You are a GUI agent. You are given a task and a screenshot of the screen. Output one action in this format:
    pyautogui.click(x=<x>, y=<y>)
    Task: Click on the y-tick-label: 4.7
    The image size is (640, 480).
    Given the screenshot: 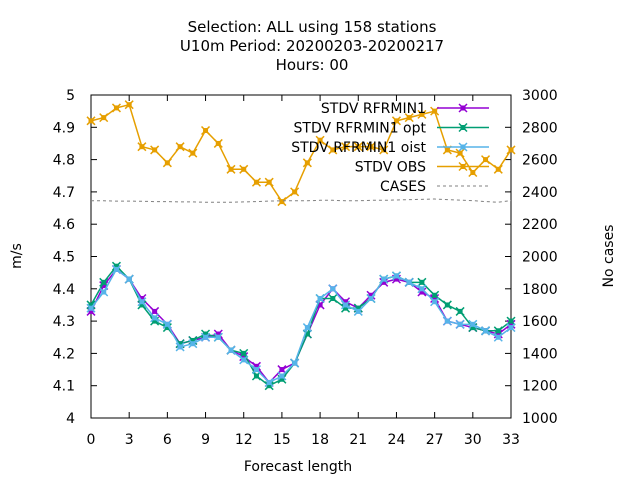 What is the action you would take?
    pyautogui.click(x=64, y=193)
    